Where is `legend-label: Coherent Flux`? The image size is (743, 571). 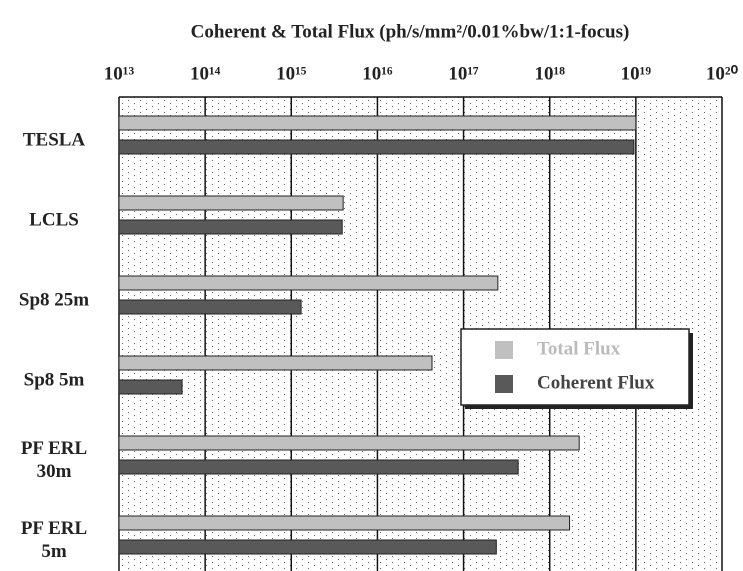
legend-label: Coherent Flux is located at coordinates (596, 382).